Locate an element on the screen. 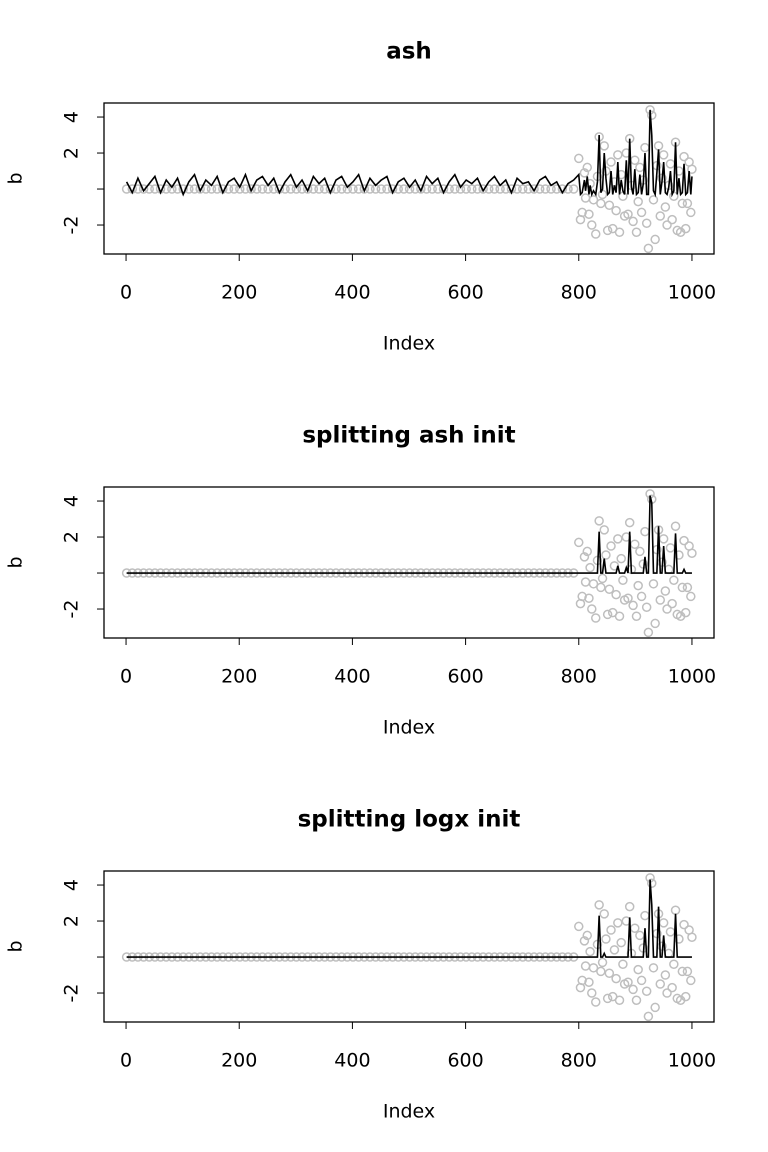 Image resolution: width=768 pixels, height=1152 pixels. x-tick-label: 600 is located at coordinates (465, 677).